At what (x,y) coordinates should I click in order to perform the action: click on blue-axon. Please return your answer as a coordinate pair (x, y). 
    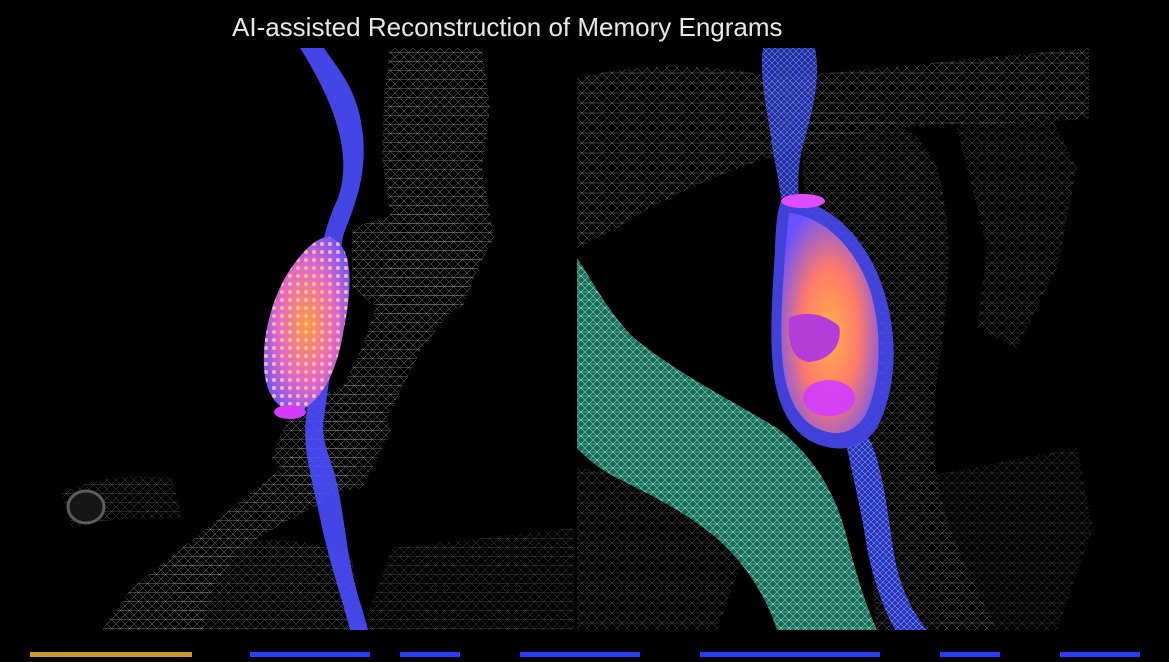
    Looking at the image, I should click on (844, 339).